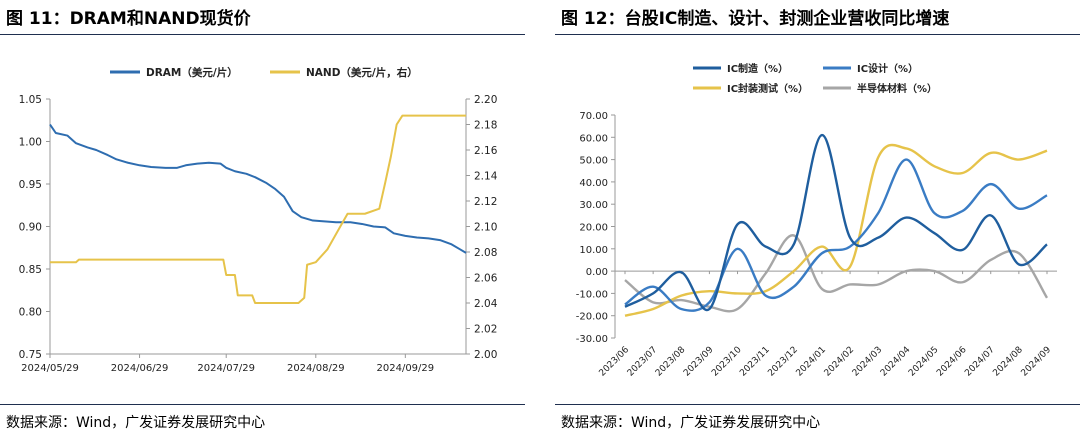  What do you see at coordinates (783, 362) in the screenshot?
I see `x-tick-label: 2023/12` at bounding box center [783, 362].